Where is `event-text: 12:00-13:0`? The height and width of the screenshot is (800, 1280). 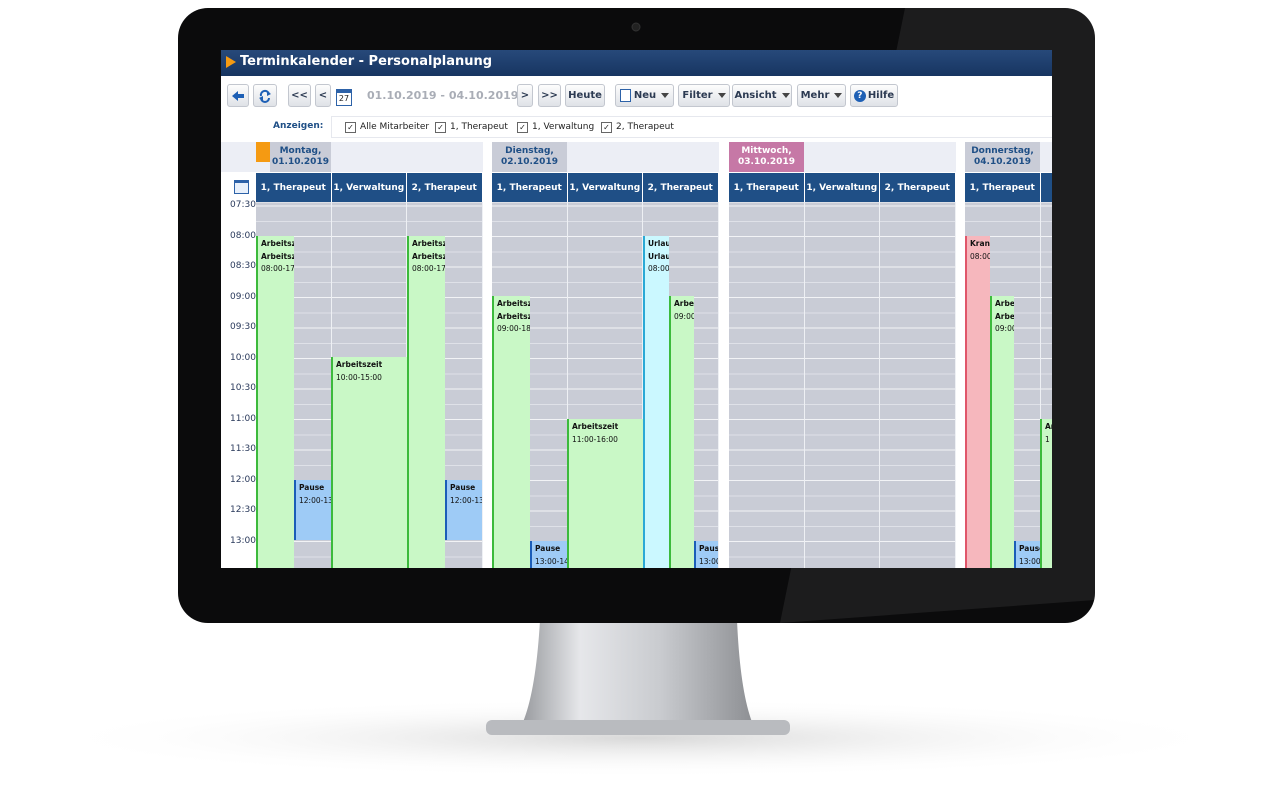 event-text: 12:00-13:0 is located at coordinates (466, 500).